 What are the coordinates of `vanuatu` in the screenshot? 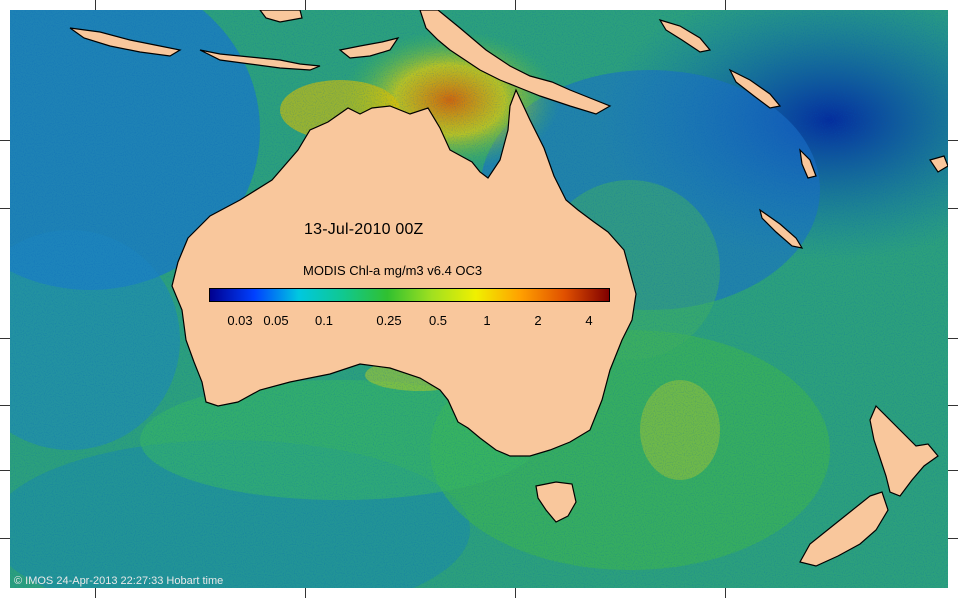 It's located at (808, 163).